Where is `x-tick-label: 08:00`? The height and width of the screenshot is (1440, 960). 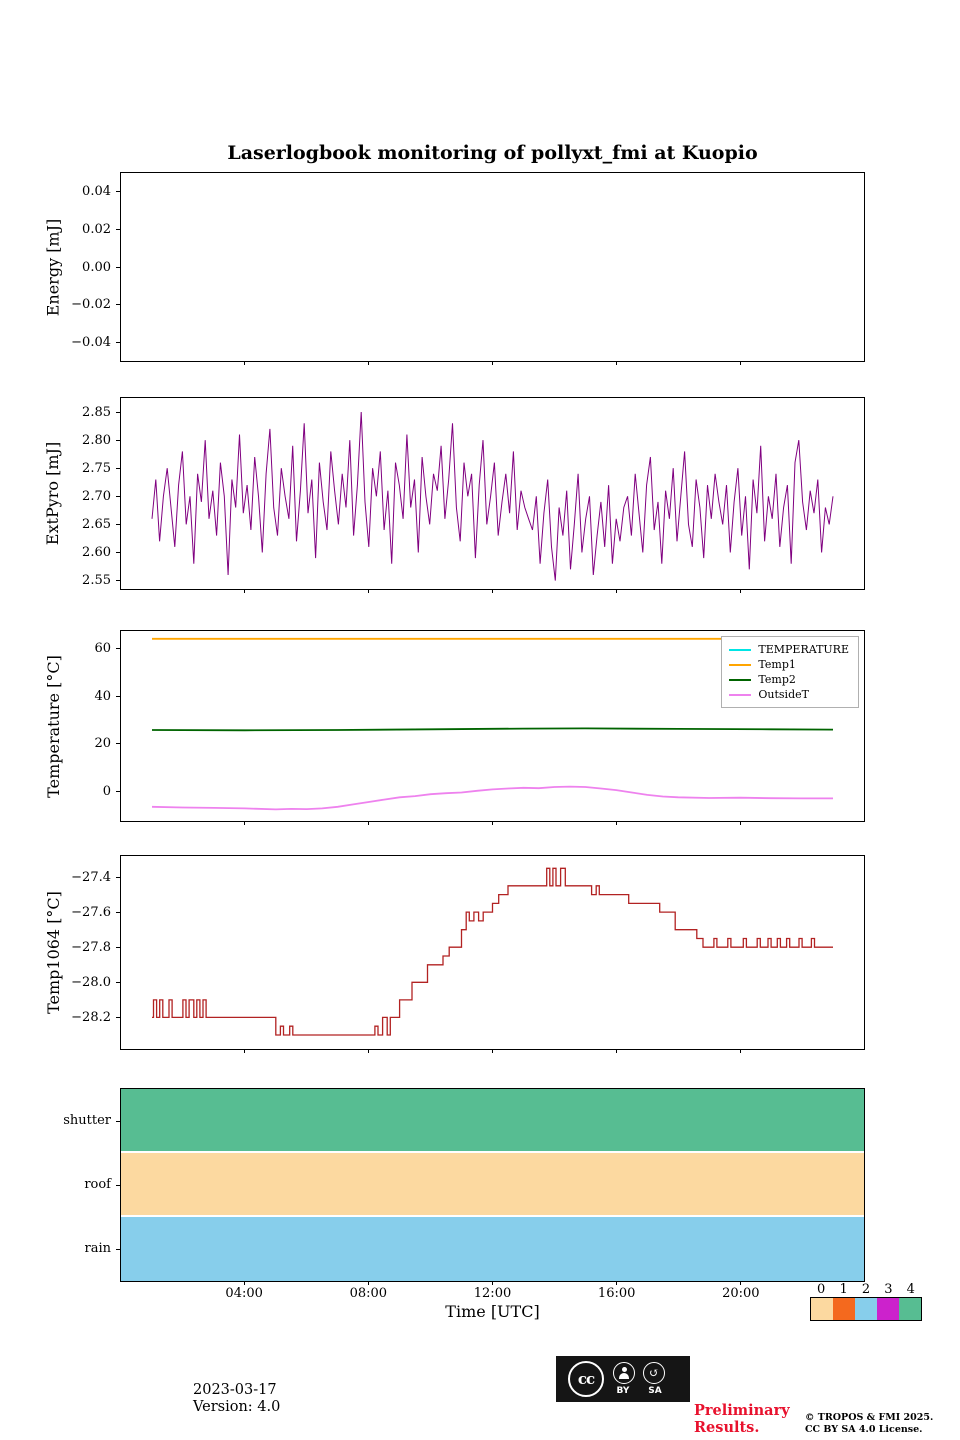 x-tick-label: 08:00 is located at coordinates (368, 1293).